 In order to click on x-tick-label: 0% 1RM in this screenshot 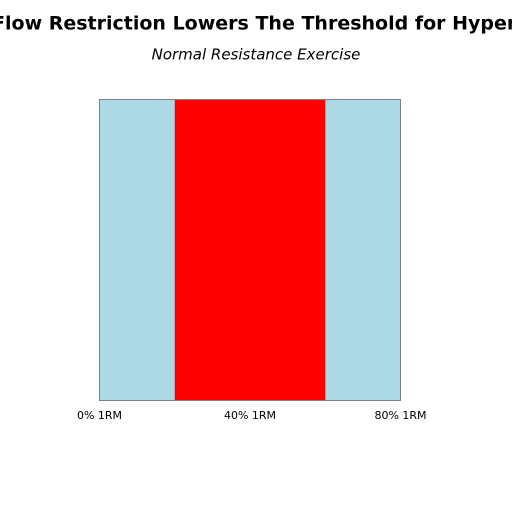, I will do `click(99, 415)`.